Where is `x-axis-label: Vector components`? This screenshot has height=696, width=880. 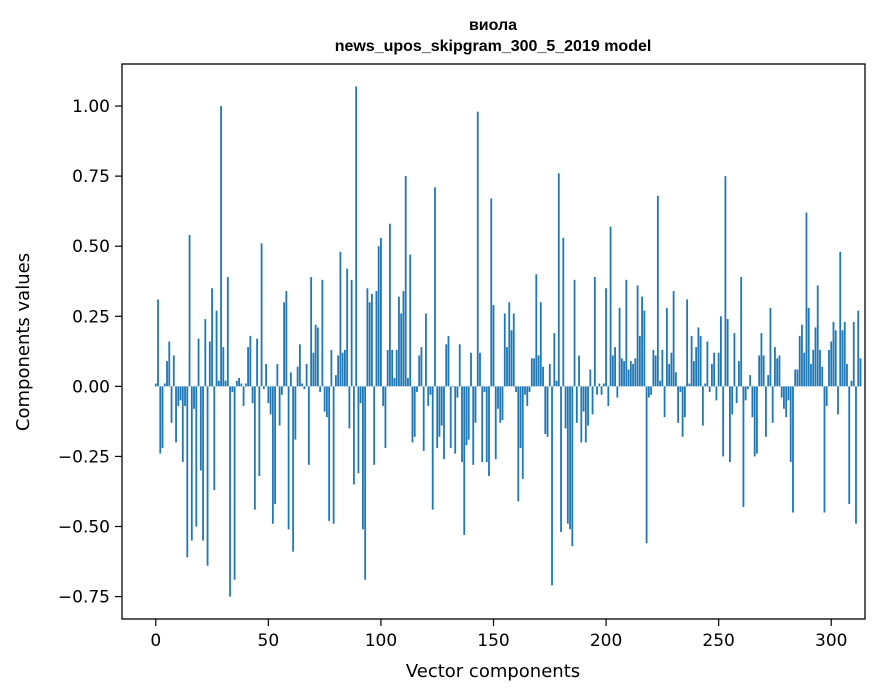
x-axis-label: Vector components is located at coordinates (493, 671).